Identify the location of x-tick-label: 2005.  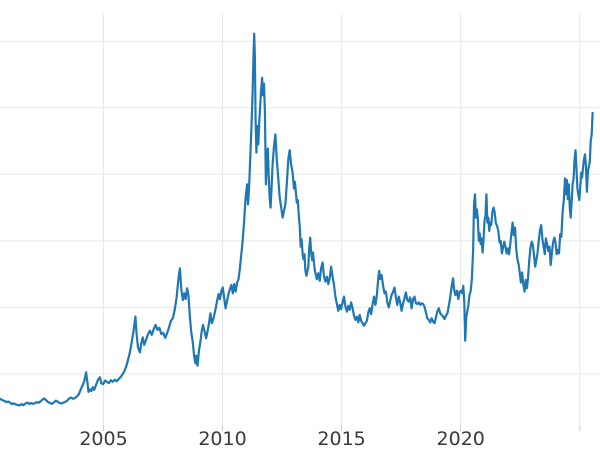
(103, 439).